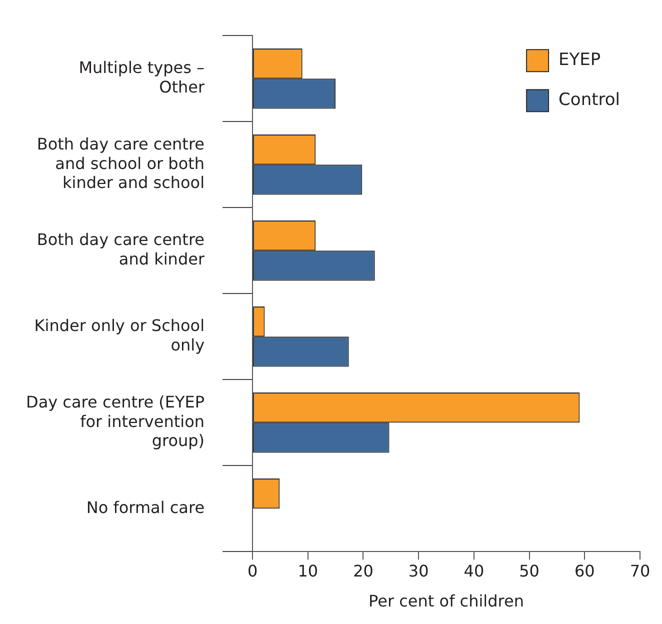 Image resolution: width=662 pixels, height=624 pixels. Describe the element at coordinates (115, 421) in the screenshot. I see `y-tick-label: Day care centre (EYEP for intervention group)` at that location.